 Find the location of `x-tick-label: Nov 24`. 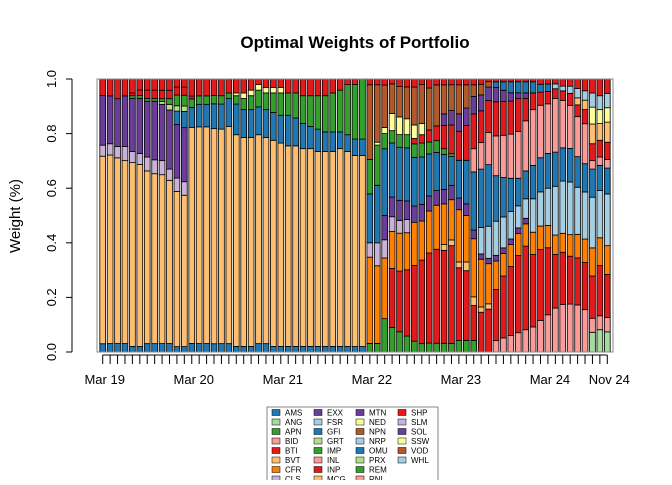

x-tick-label: Nov 24 is located at coordinates (609, 379).